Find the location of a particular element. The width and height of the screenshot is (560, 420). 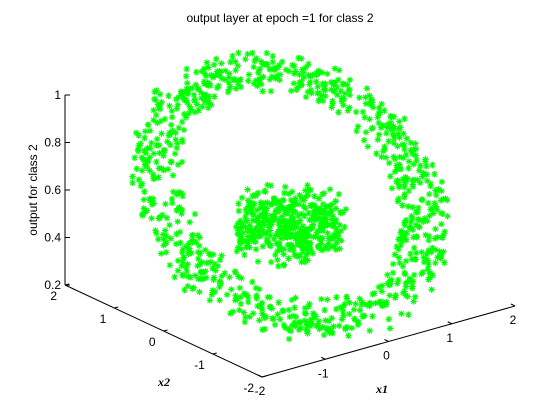

y-tick-label: -1 is located at coordinates (199, 365).